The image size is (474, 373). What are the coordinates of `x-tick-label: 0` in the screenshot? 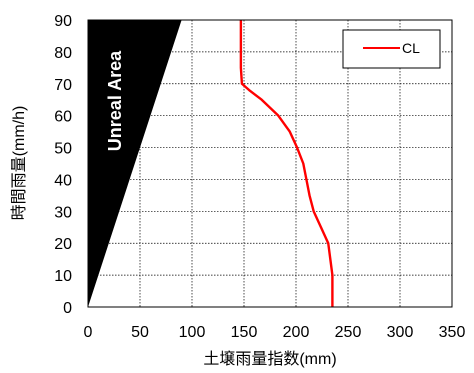 It's located at (88, 332).